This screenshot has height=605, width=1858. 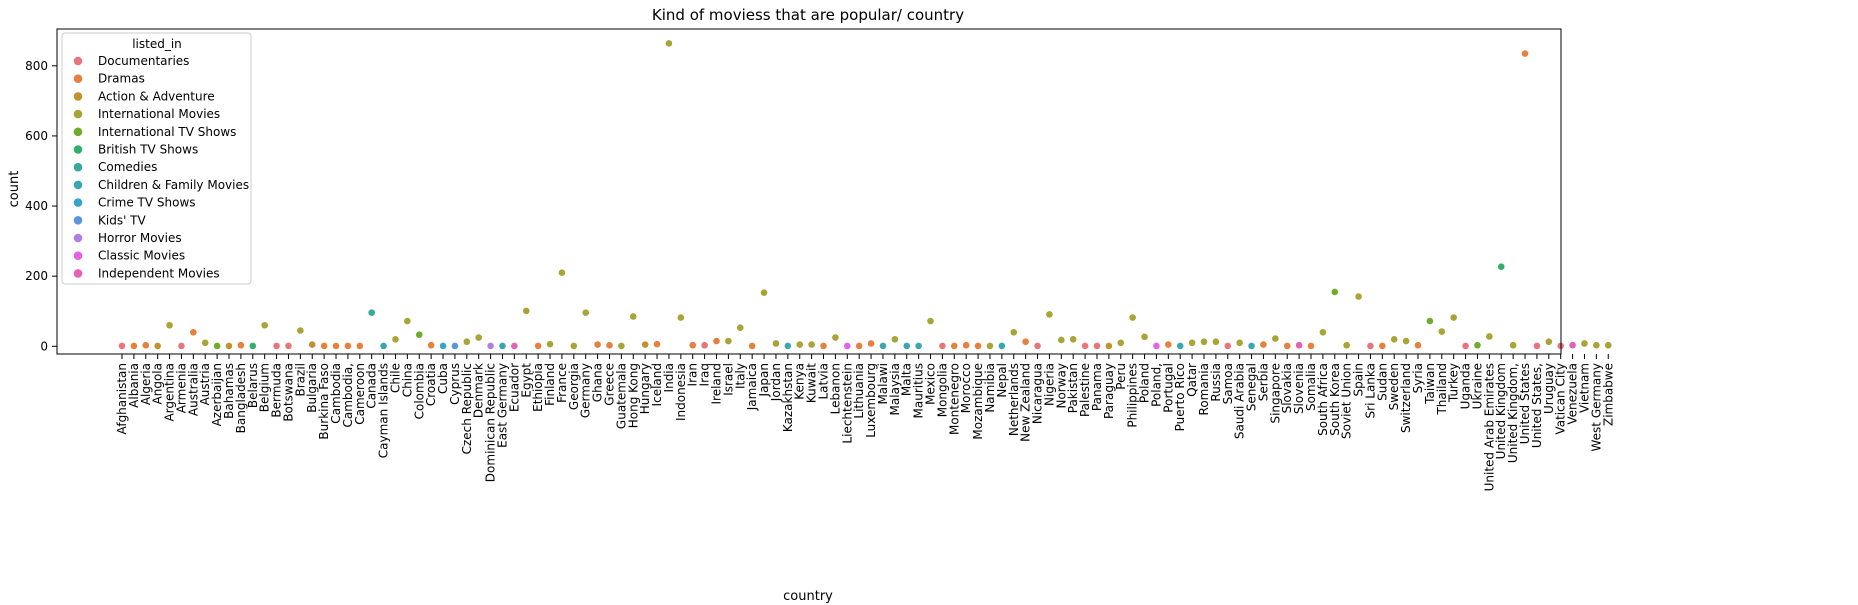 What do you see at coordinates (586, 390) in the screenshot?
I see `x-tick-label: Germany` at bounding box center [586, 390].